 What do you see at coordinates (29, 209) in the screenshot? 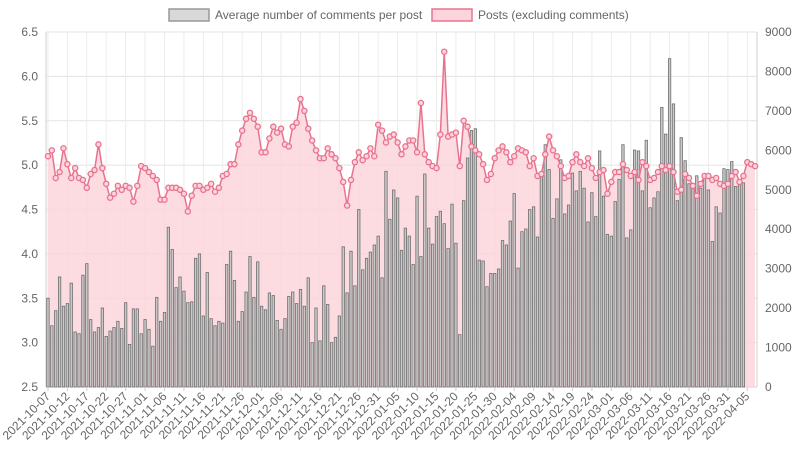
I see `left-axis-ticks: 2.5 3.0 3.5 4.0 4.5 5.0 5.5 6.0 6.5` at bounding box center [29, 209].